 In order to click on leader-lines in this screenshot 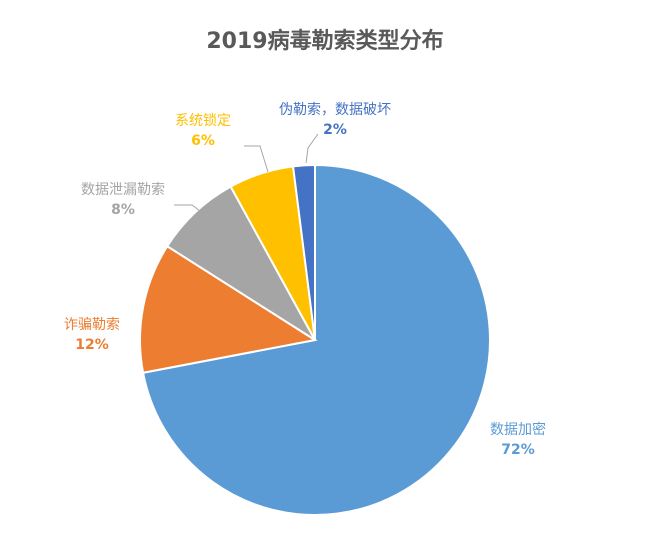, I will do `click(246, 172)`.